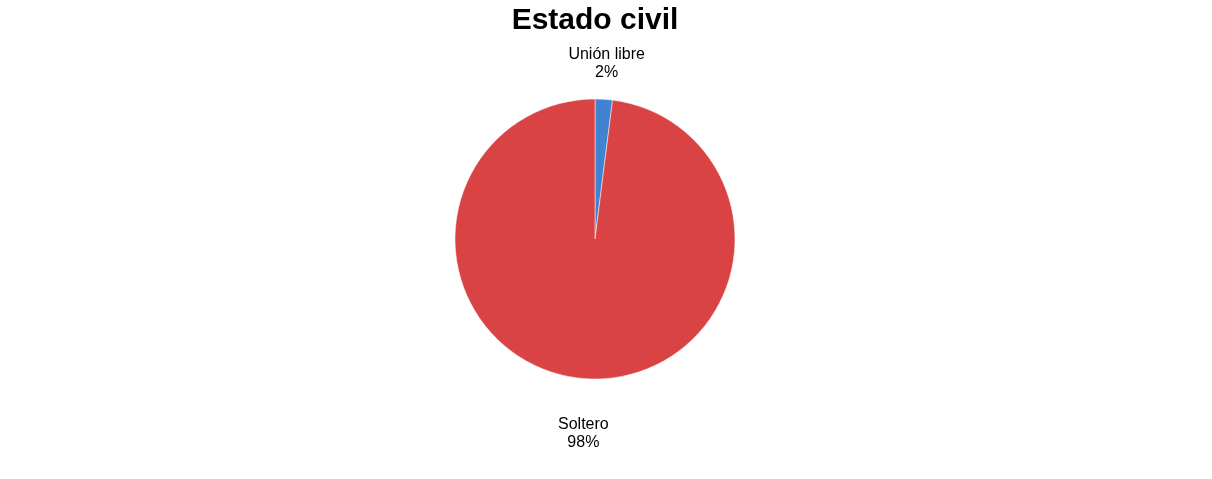 Image resolution: width=1212 pixels, height=479 pixels. What do you see at coordinates (607, 72) in the screenshot?
I see `data-label: 2%` at bounding box center [607, 72].